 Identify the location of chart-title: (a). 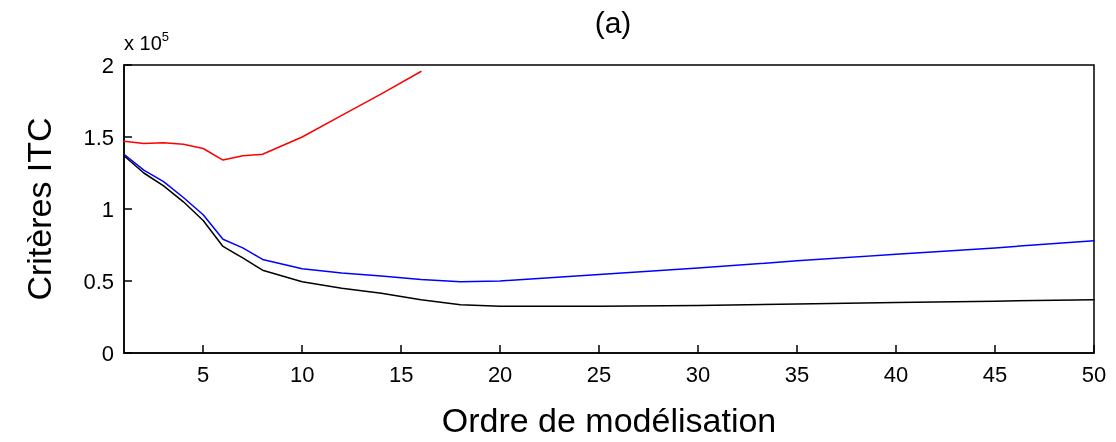
(613, 22).